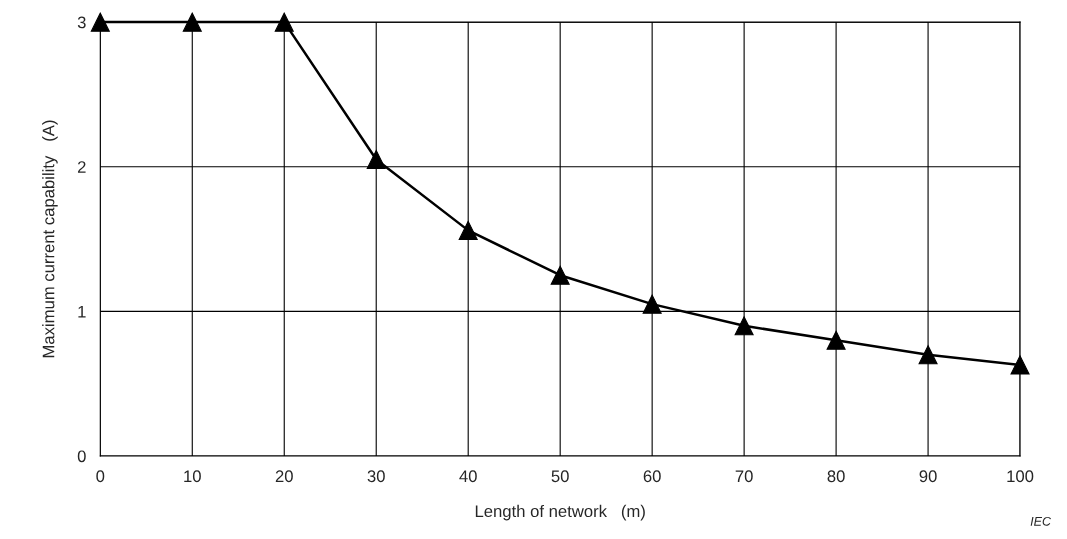 Image resolution: width=1067 pixels, height=539 pixels. I want to click on text: IEC, so click(1041, 521).